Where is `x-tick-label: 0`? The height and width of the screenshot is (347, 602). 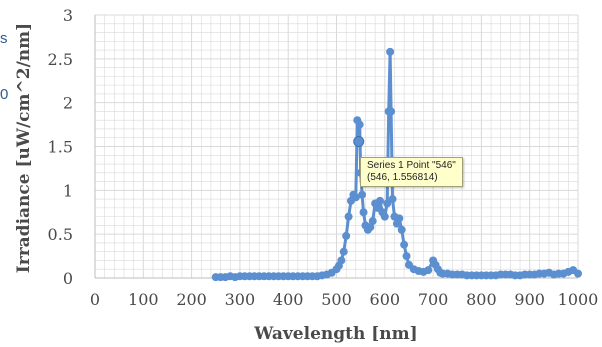 x-tick-label: 0 is located at coordinates (95, 299).